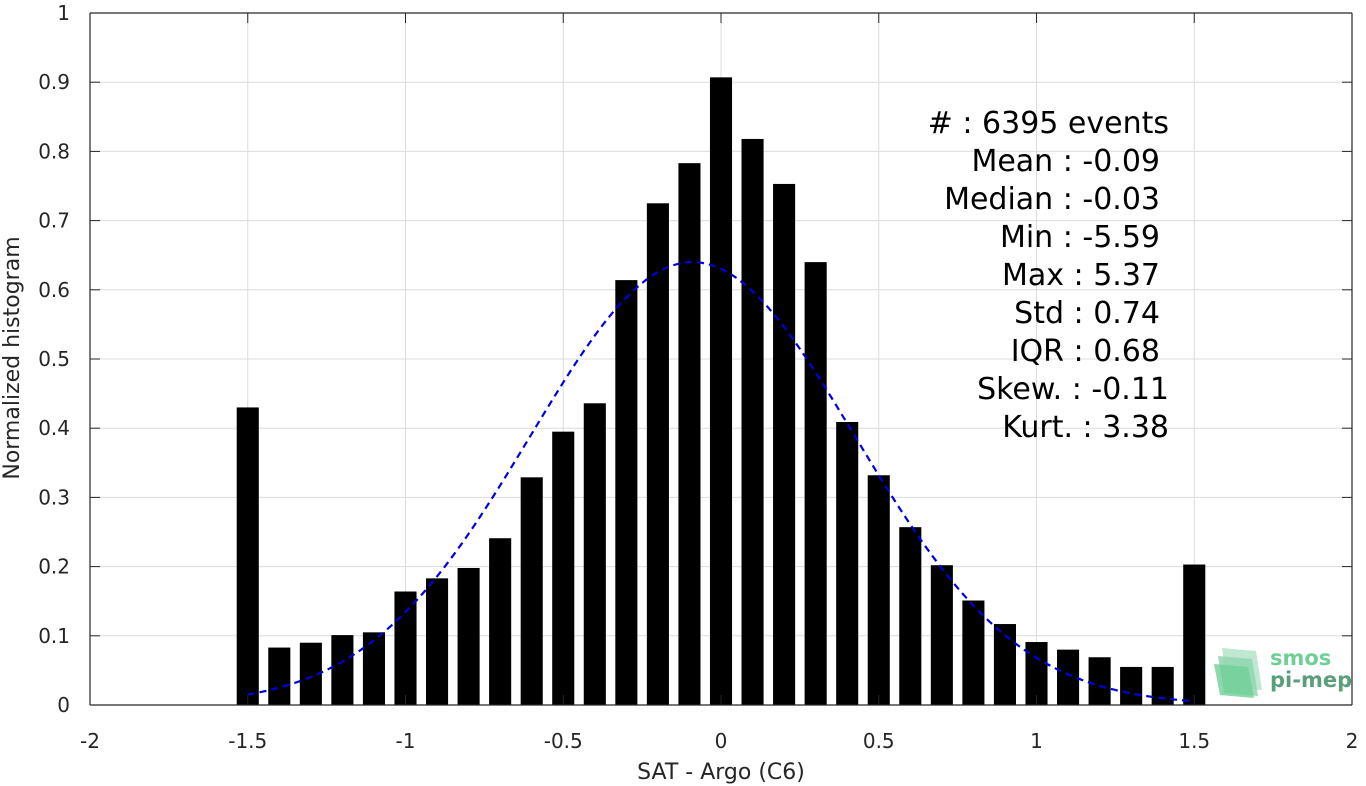 The image size is (1366, 786). What do you see at coordinates (563, 741) in the screenshot?
I see `x-tick-label: -0.5` at bounding box center [563, 741].